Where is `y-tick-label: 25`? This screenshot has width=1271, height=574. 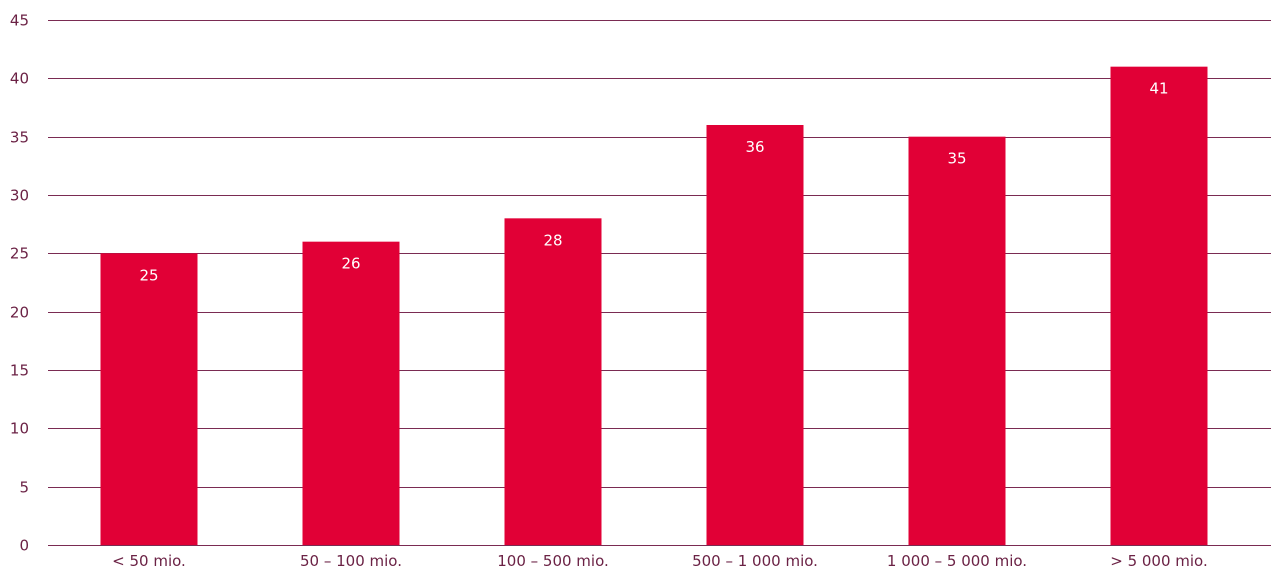
y-tick-label: 25 is located at coordinates (19, 254).